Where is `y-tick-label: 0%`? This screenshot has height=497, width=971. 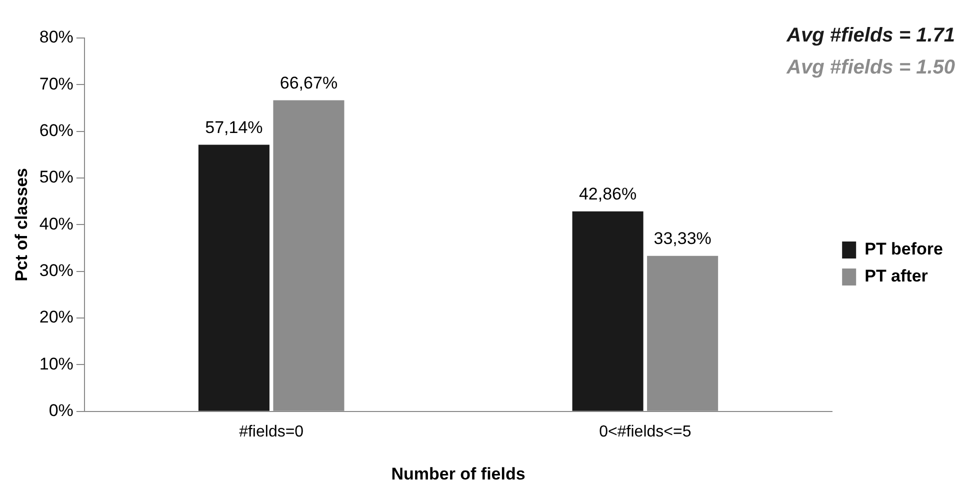 y-tick-label: 0% is located at coordinates (61, 410).